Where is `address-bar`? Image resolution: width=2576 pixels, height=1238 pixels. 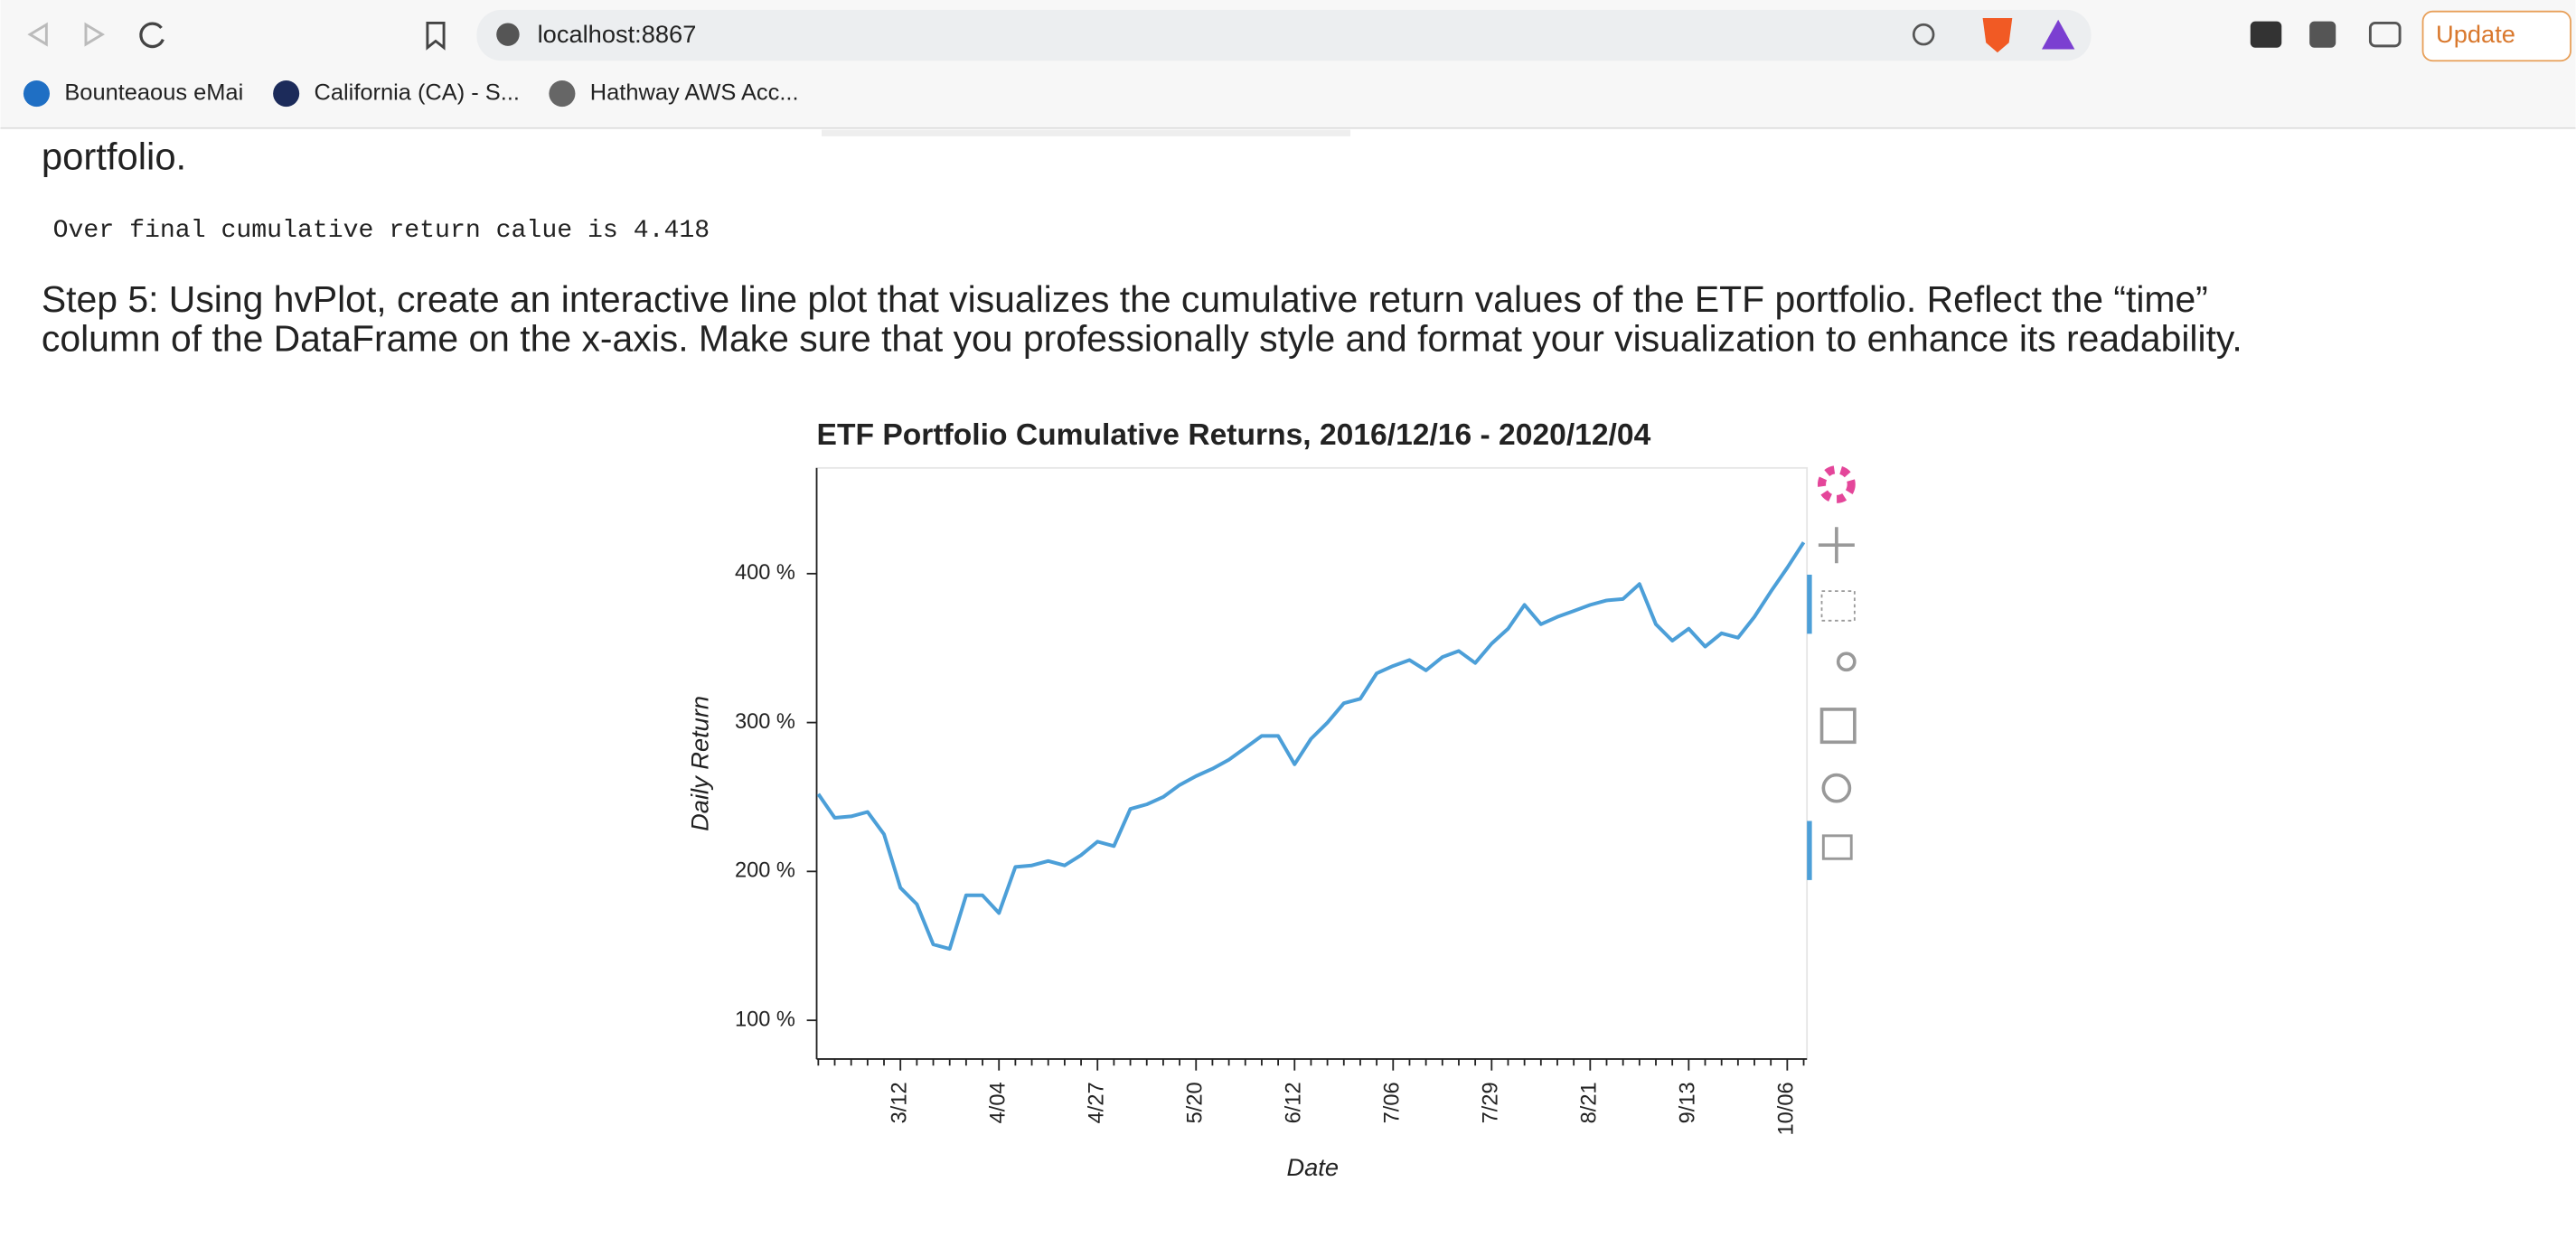 address-bar is located at coordinates (1284, 35).